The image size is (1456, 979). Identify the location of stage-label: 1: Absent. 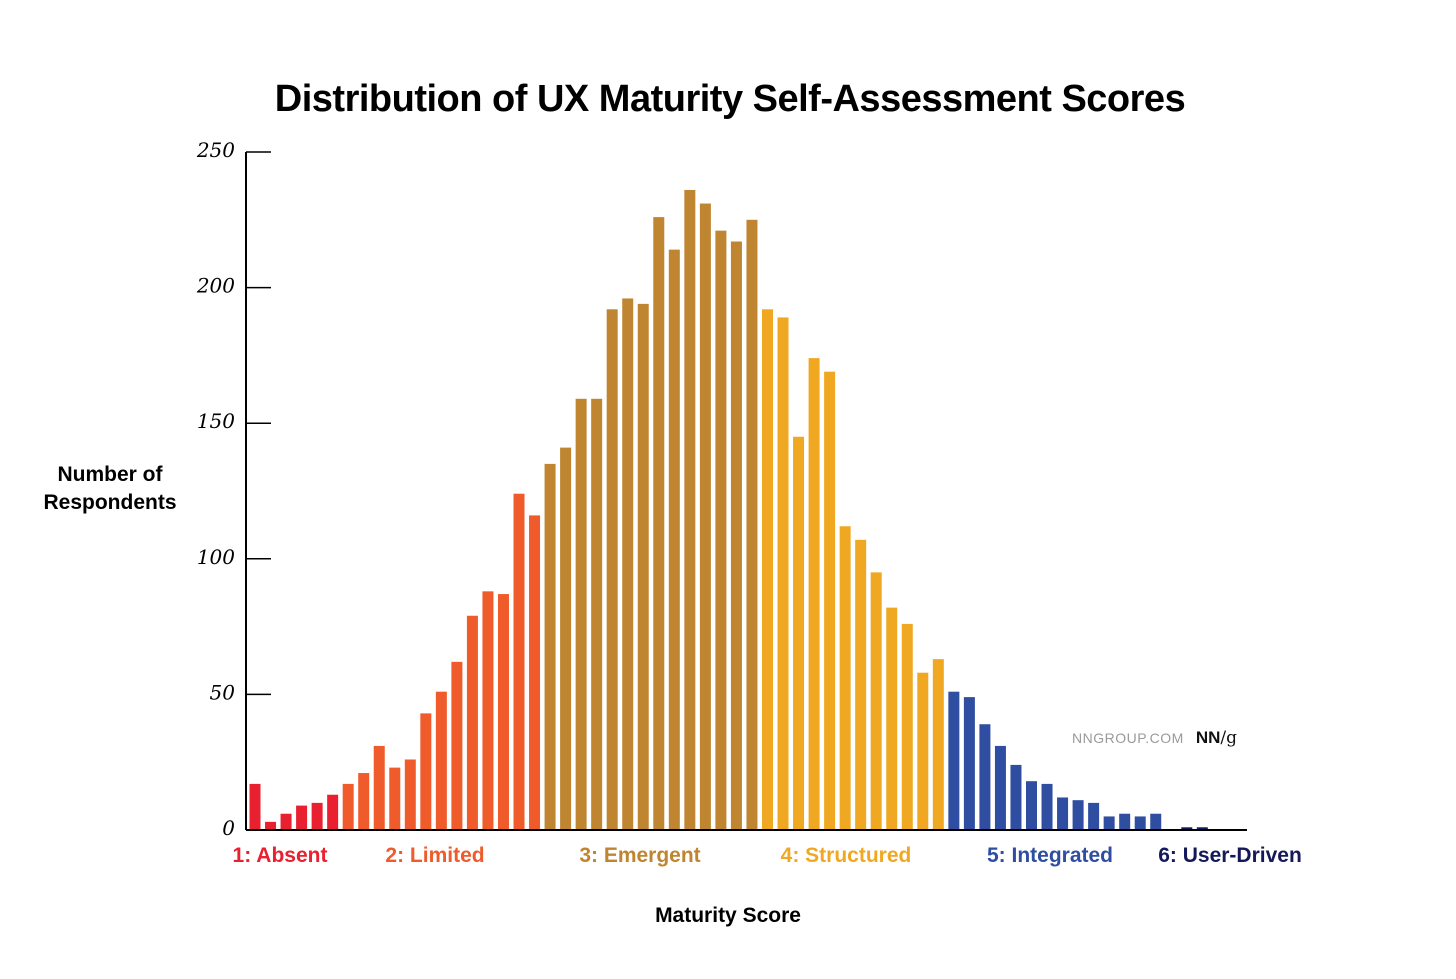
(280, 855).